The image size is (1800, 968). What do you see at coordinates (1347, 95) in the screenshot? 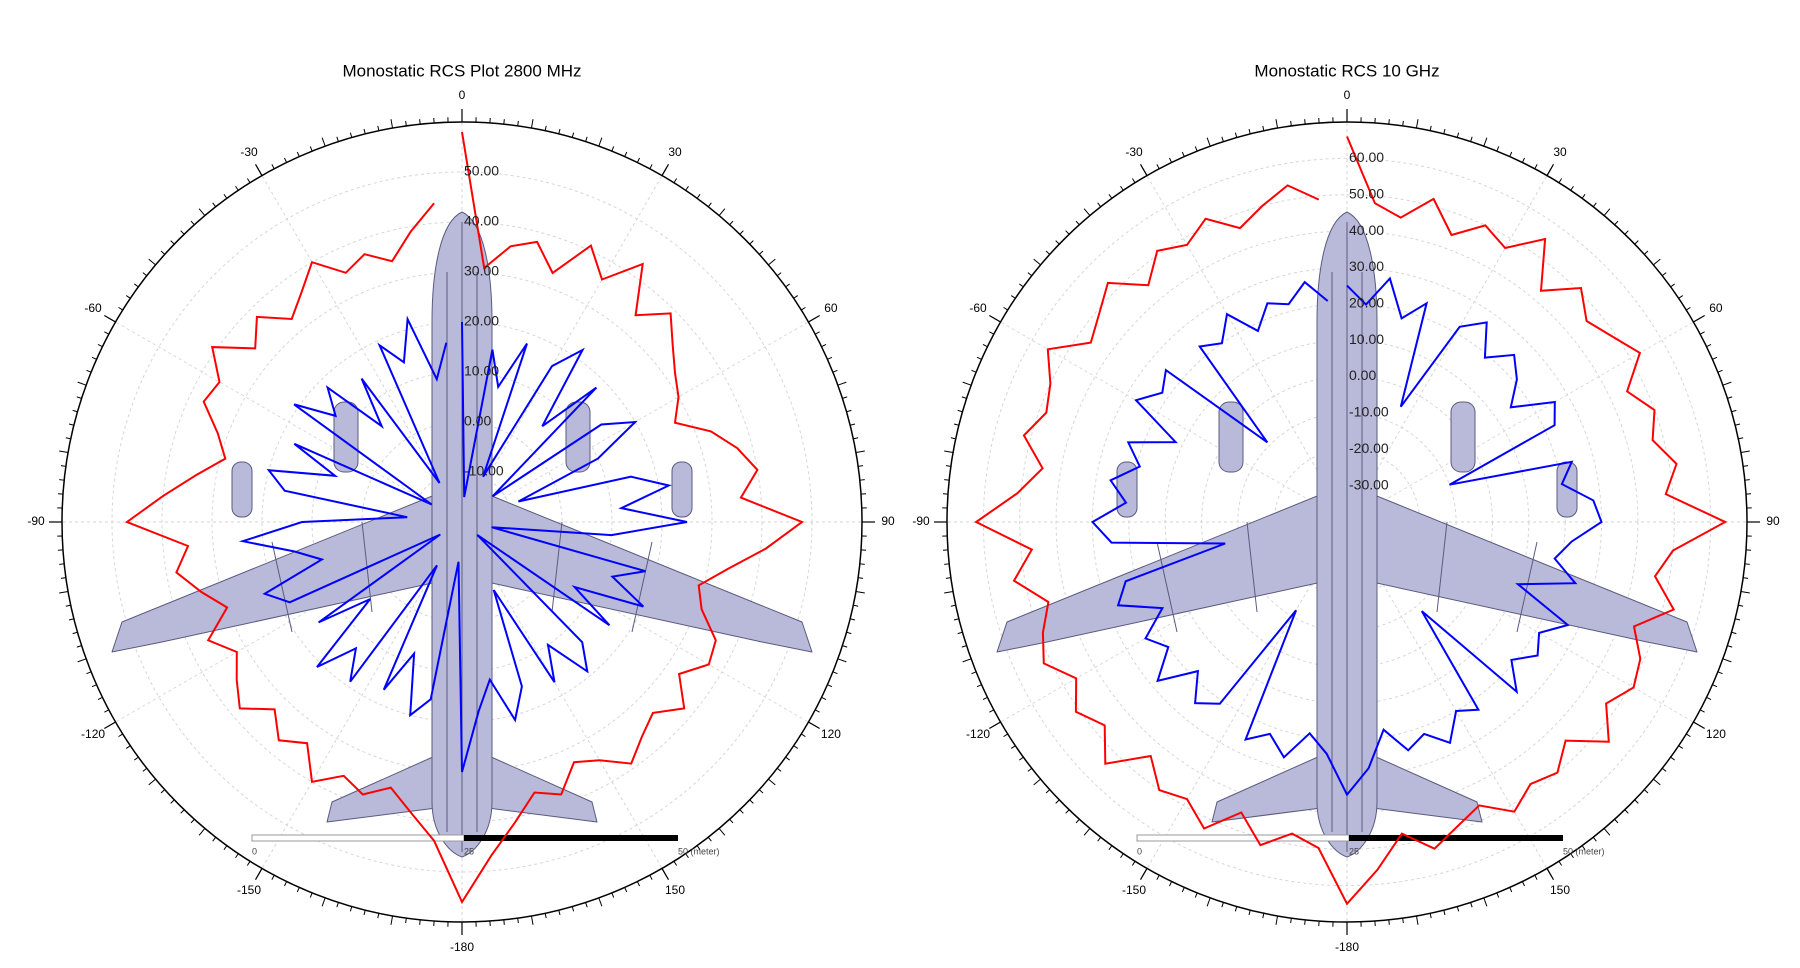
I see `angle-tick-label: 0` at bounding box center [1347, 95].